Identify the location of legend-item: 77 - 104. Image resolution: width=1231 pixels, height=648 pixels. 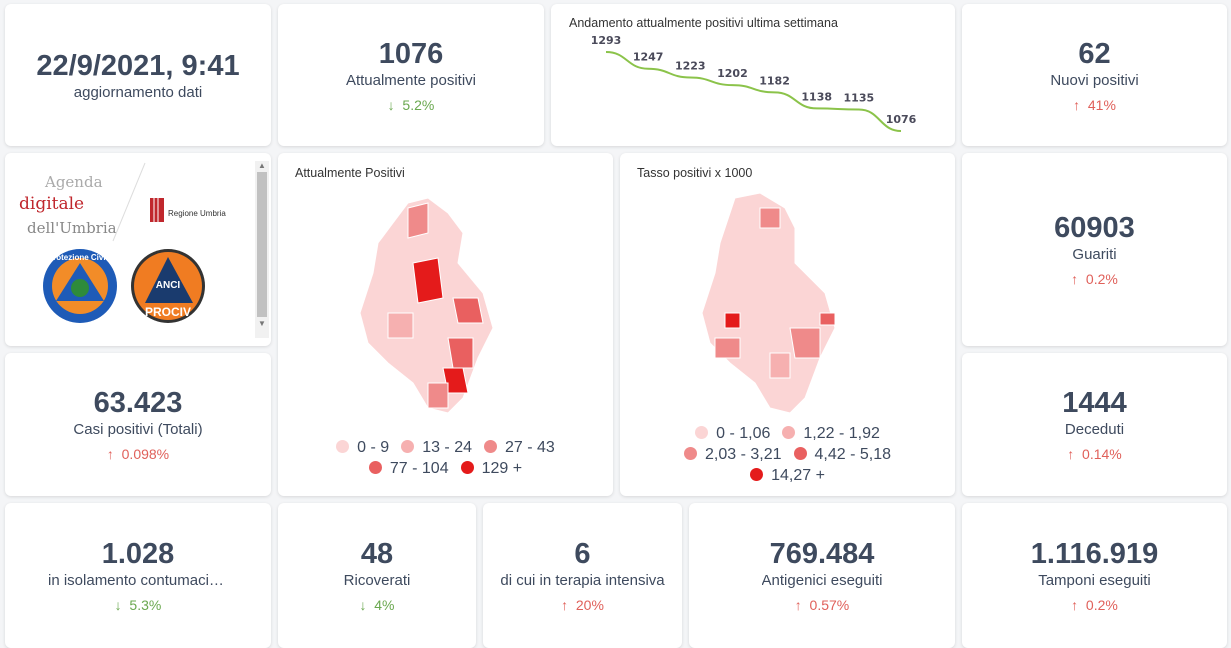
(408, 468).